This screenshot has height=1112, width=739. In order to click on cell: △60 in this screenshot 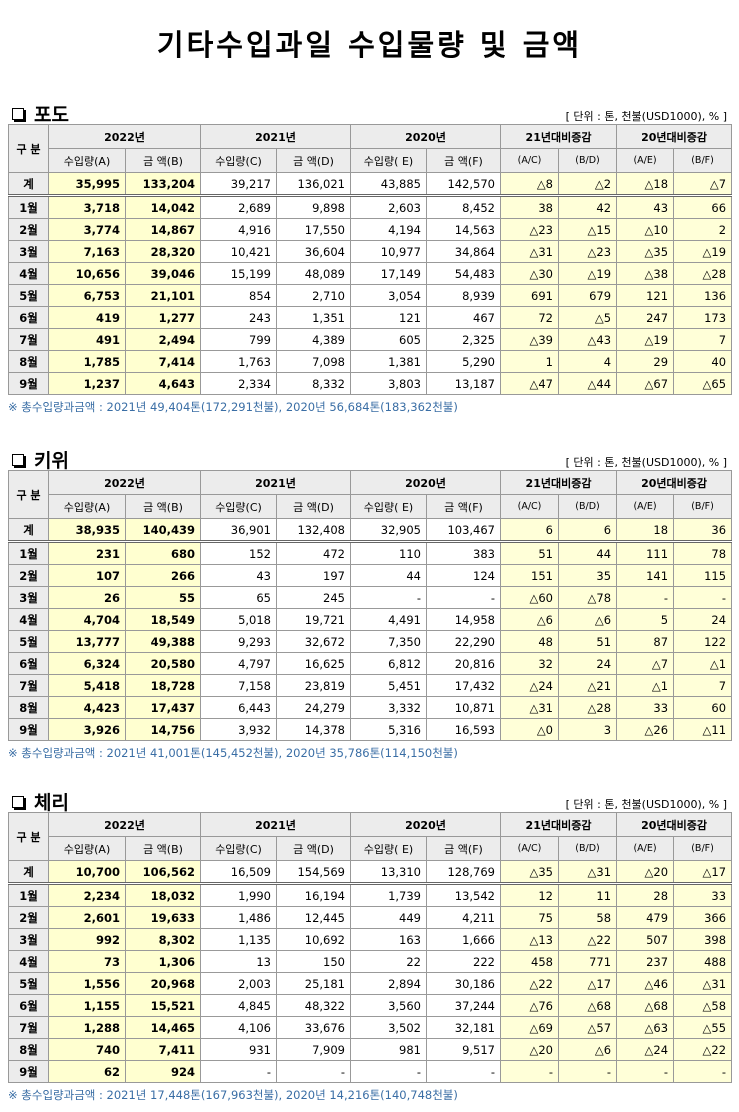, I will do `click(529, 597)`.